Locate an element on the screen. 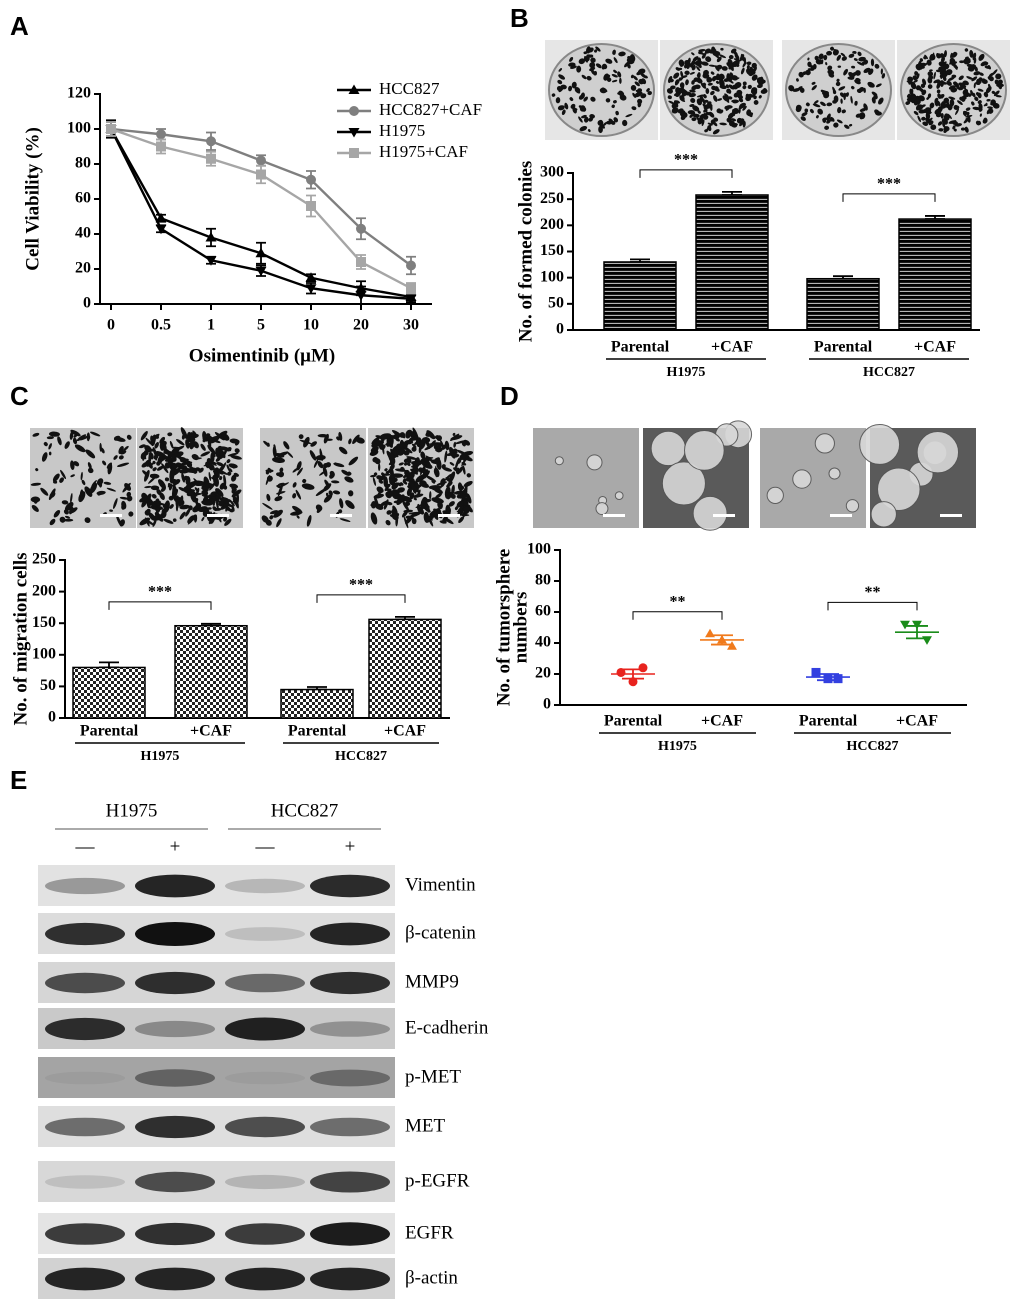 The width and height of the screenshot is (1020, 1309). protein-label: β-actin is located at coordinates (431, 1277).